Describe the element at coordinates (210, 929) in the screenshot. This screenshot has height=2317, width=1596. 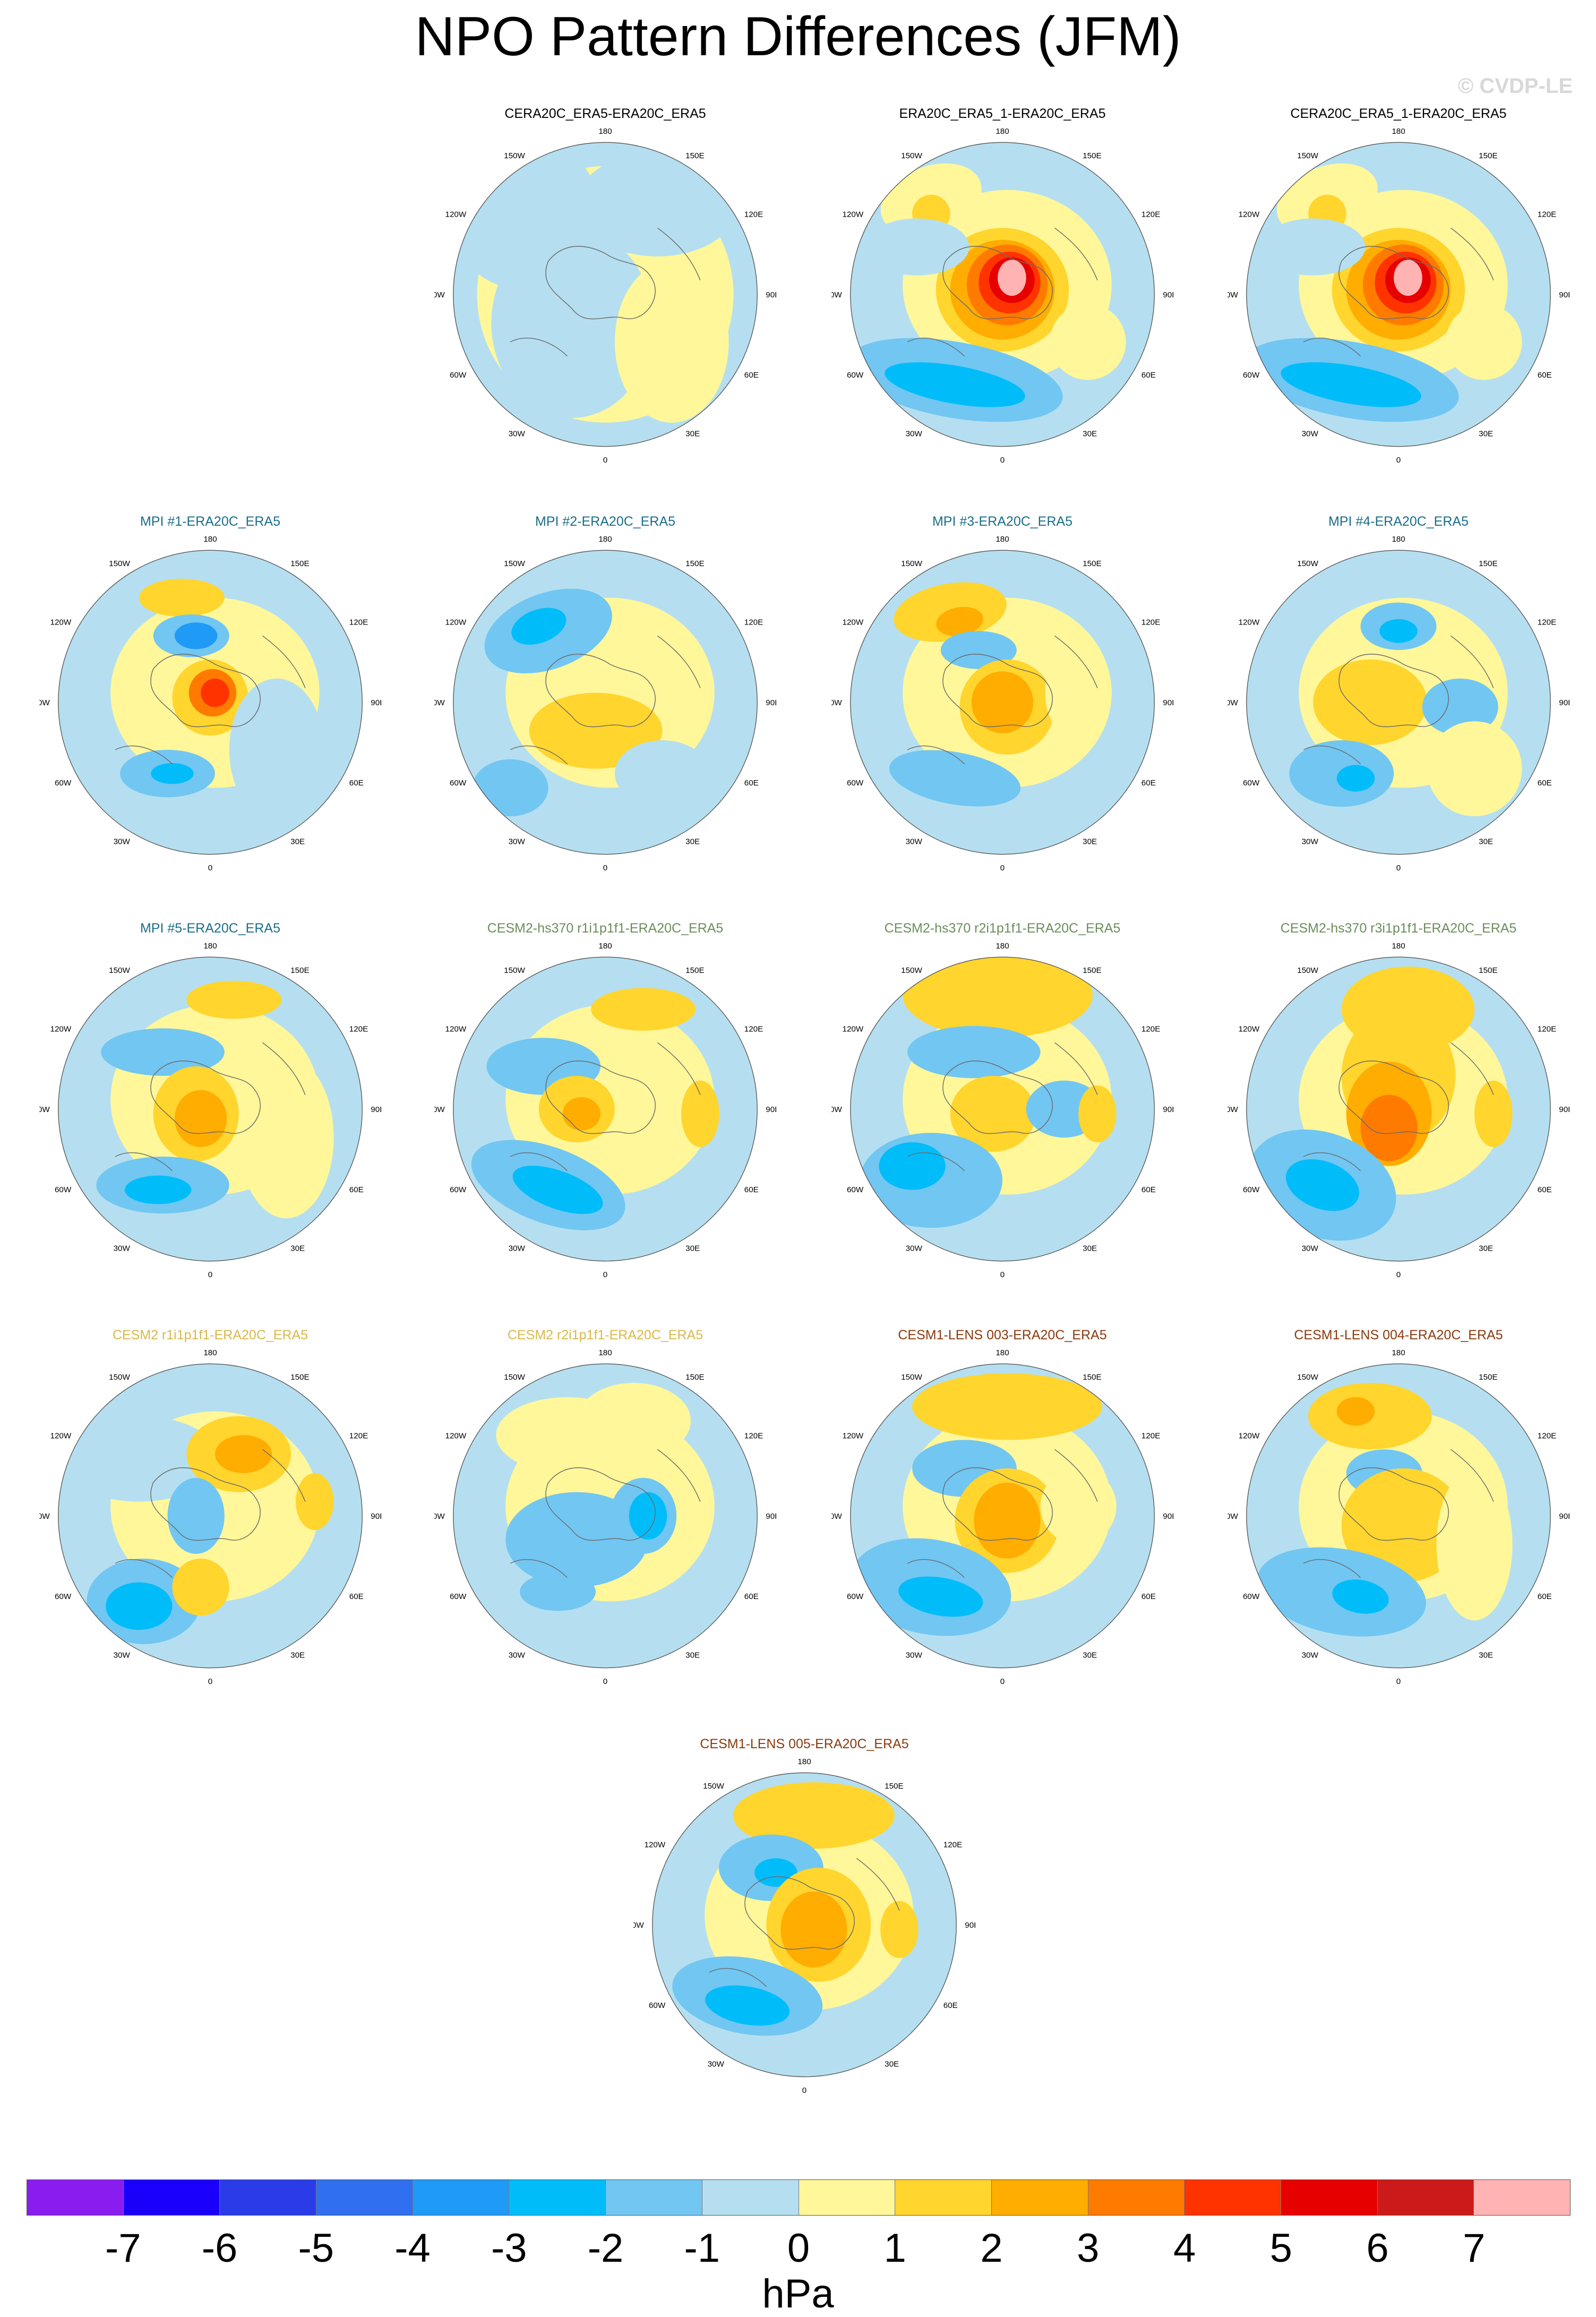
I see `panel-title: MPI #5-ERA20C_ERA5` at that location.